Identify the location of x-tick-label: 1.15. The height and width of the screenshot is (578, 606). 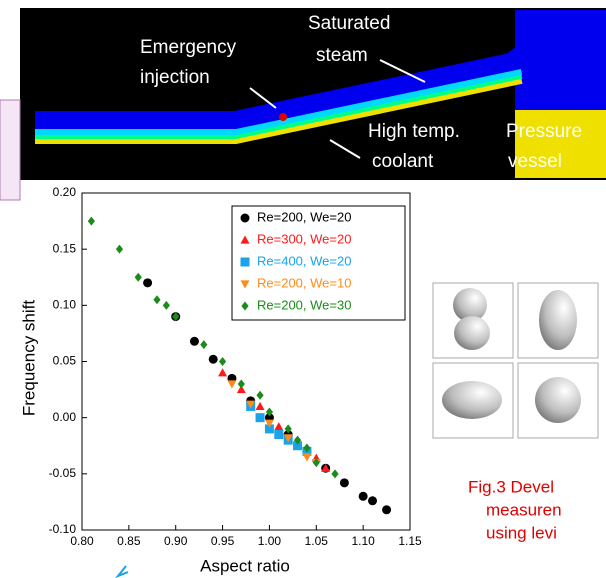
(410, 541).